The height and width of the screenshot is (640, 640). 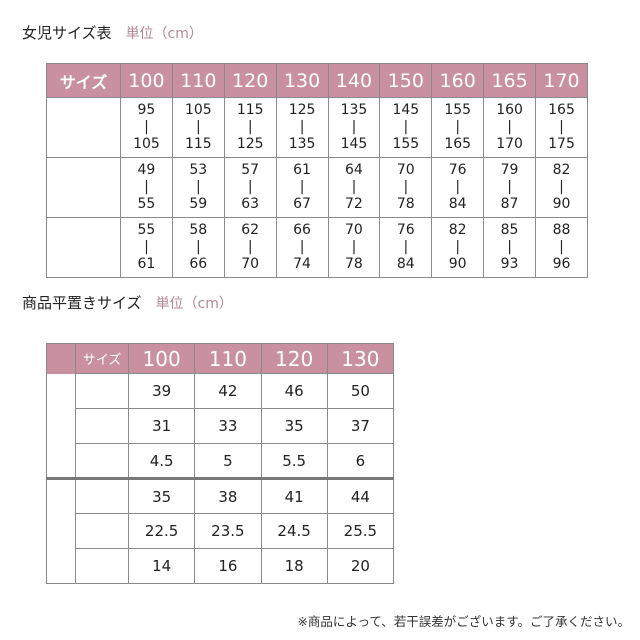 I want to click on title-text: 商品平置きサイズ, so click(x=82, y=303).